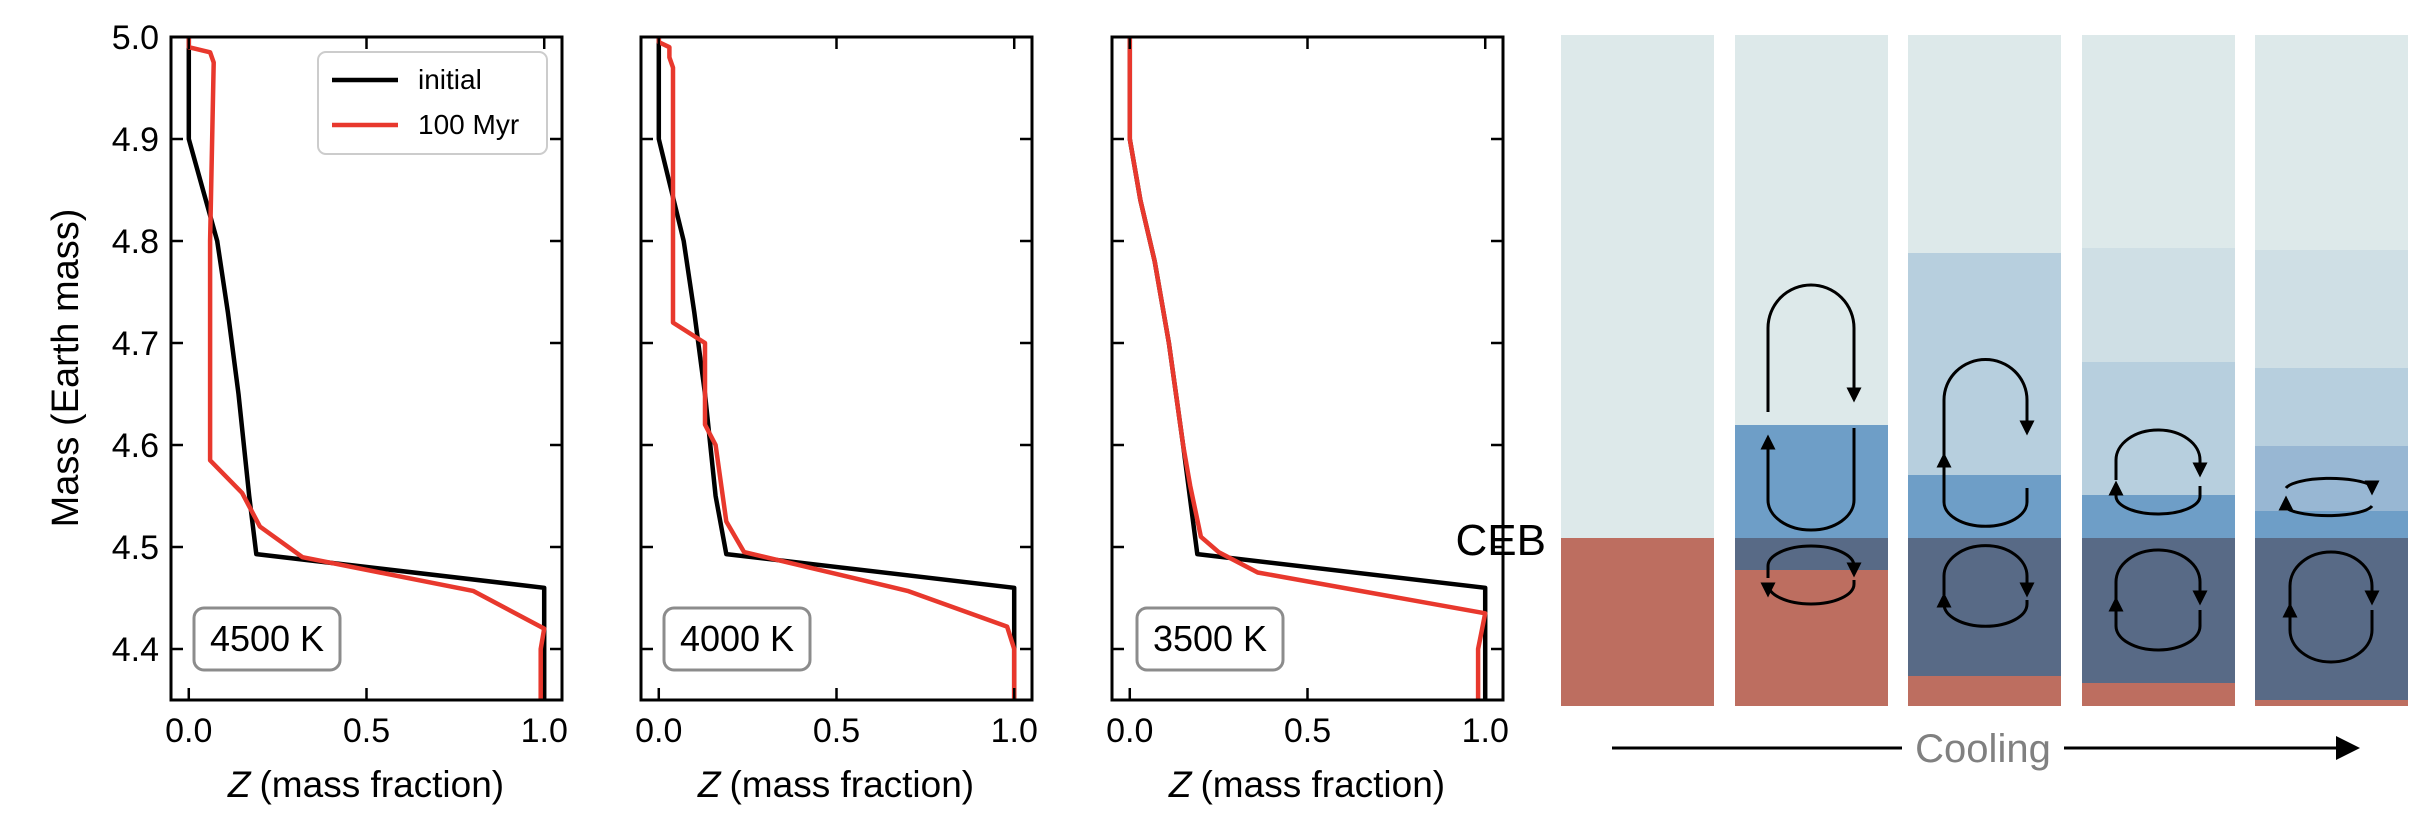 This screenshot has height=832, width=2436. Describe the element at coordinates (135, 548) in the screenshot. I see `y-tick-label: 4.5` at that location.